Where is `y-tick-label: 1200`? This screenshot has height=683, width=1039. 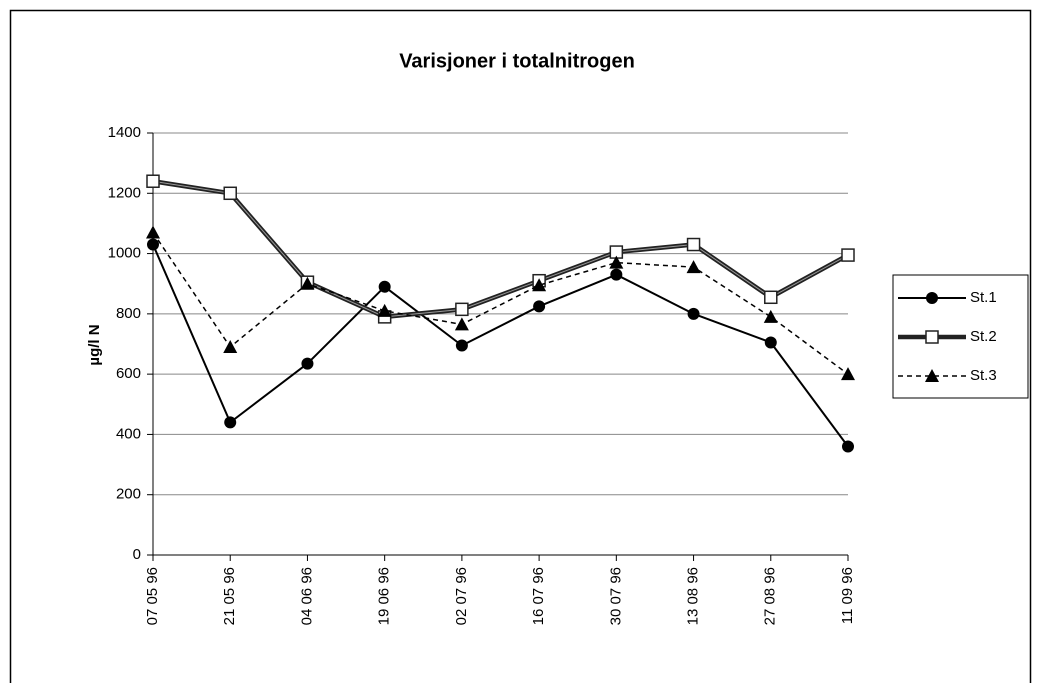 y-tick-label: 1200 is located at coordinates (124, 192).